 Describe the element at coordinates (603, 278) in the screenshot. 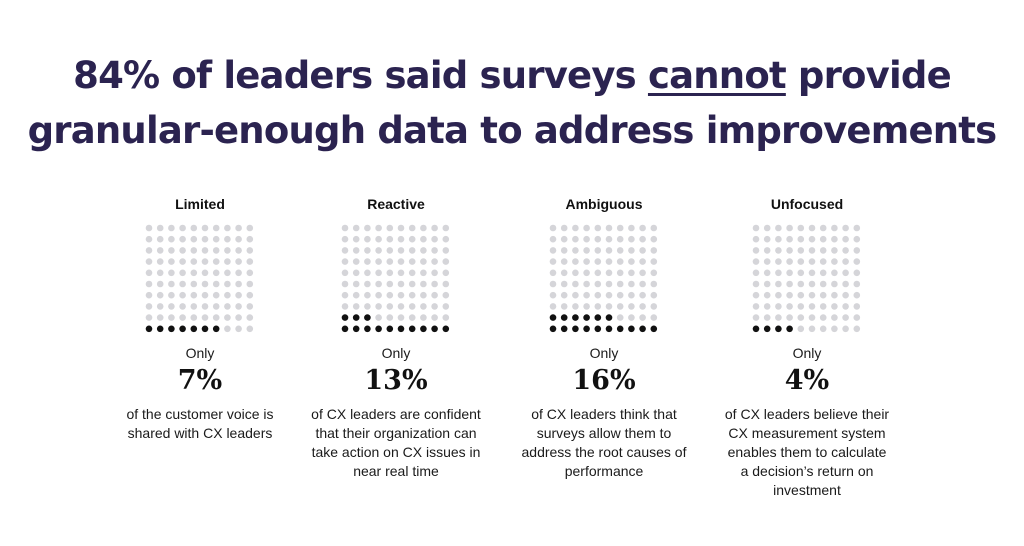

I see `waffle-grid-ambiguous` at that location.